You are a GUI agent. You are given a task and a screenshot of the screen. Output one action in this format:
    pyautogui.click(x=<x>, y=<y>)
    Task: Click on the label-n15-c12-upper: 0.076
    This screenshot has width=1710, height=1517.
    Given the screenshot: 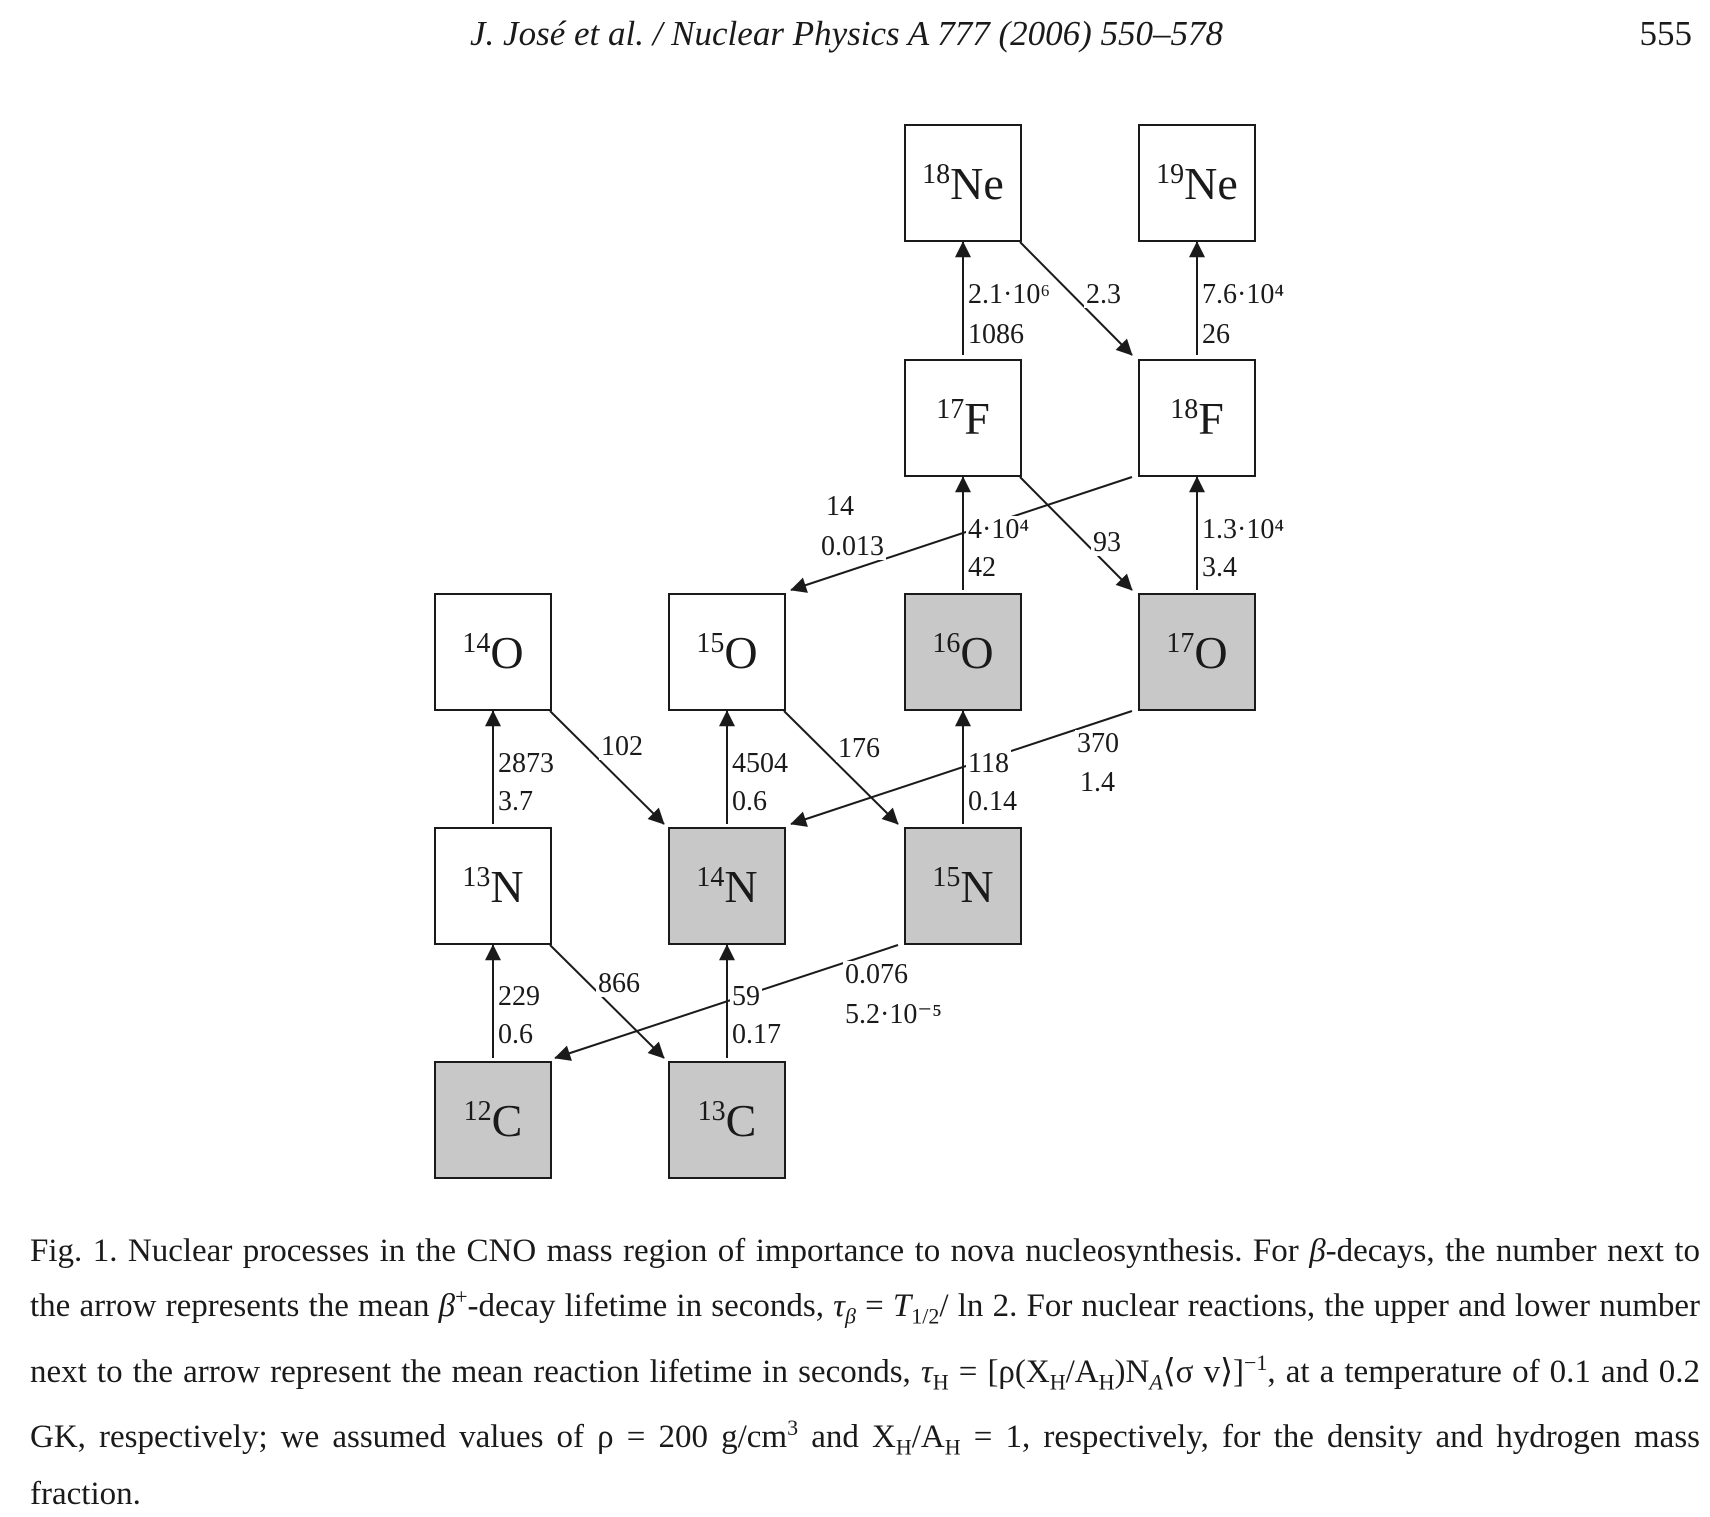 What is the action you would take?
    pyautogui.click(x=876, y=974)
    